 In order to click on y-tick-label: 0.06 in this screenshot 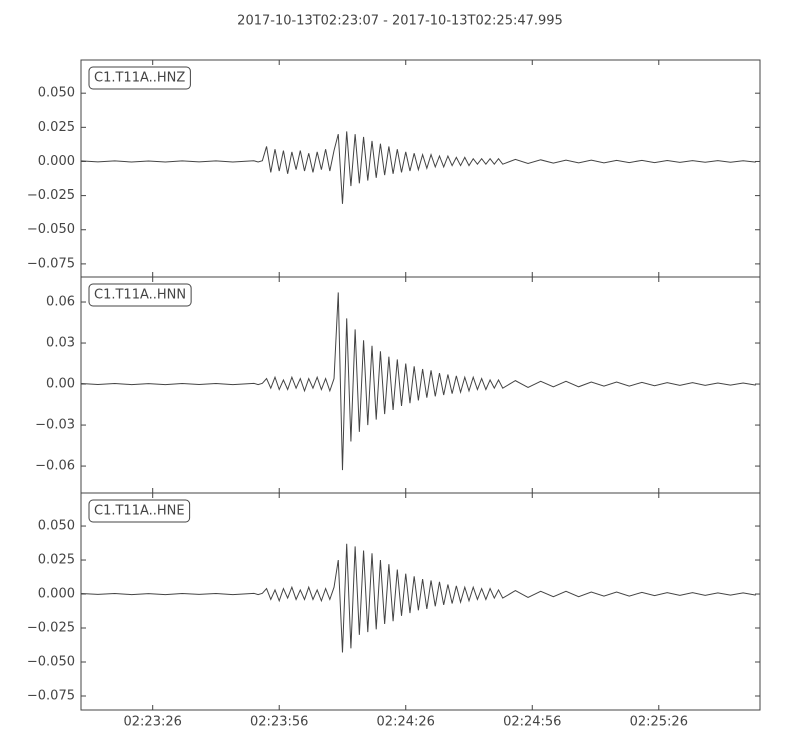, I will do `click(60, 302)`.